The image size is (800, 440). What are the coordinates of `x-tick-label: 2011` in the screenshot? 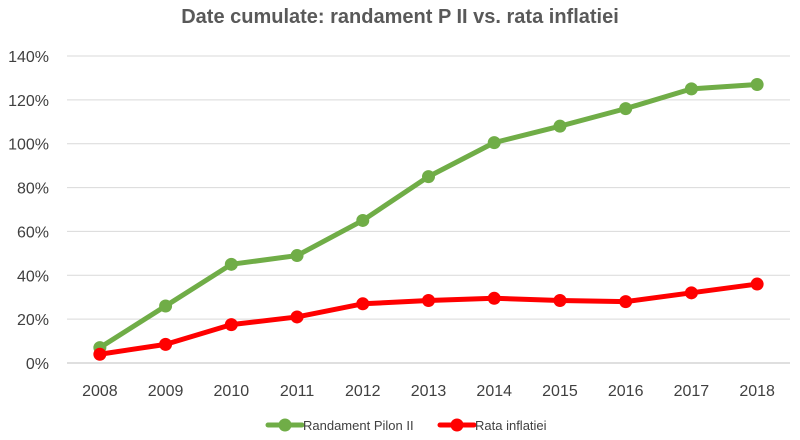 It's located at (297, 391).